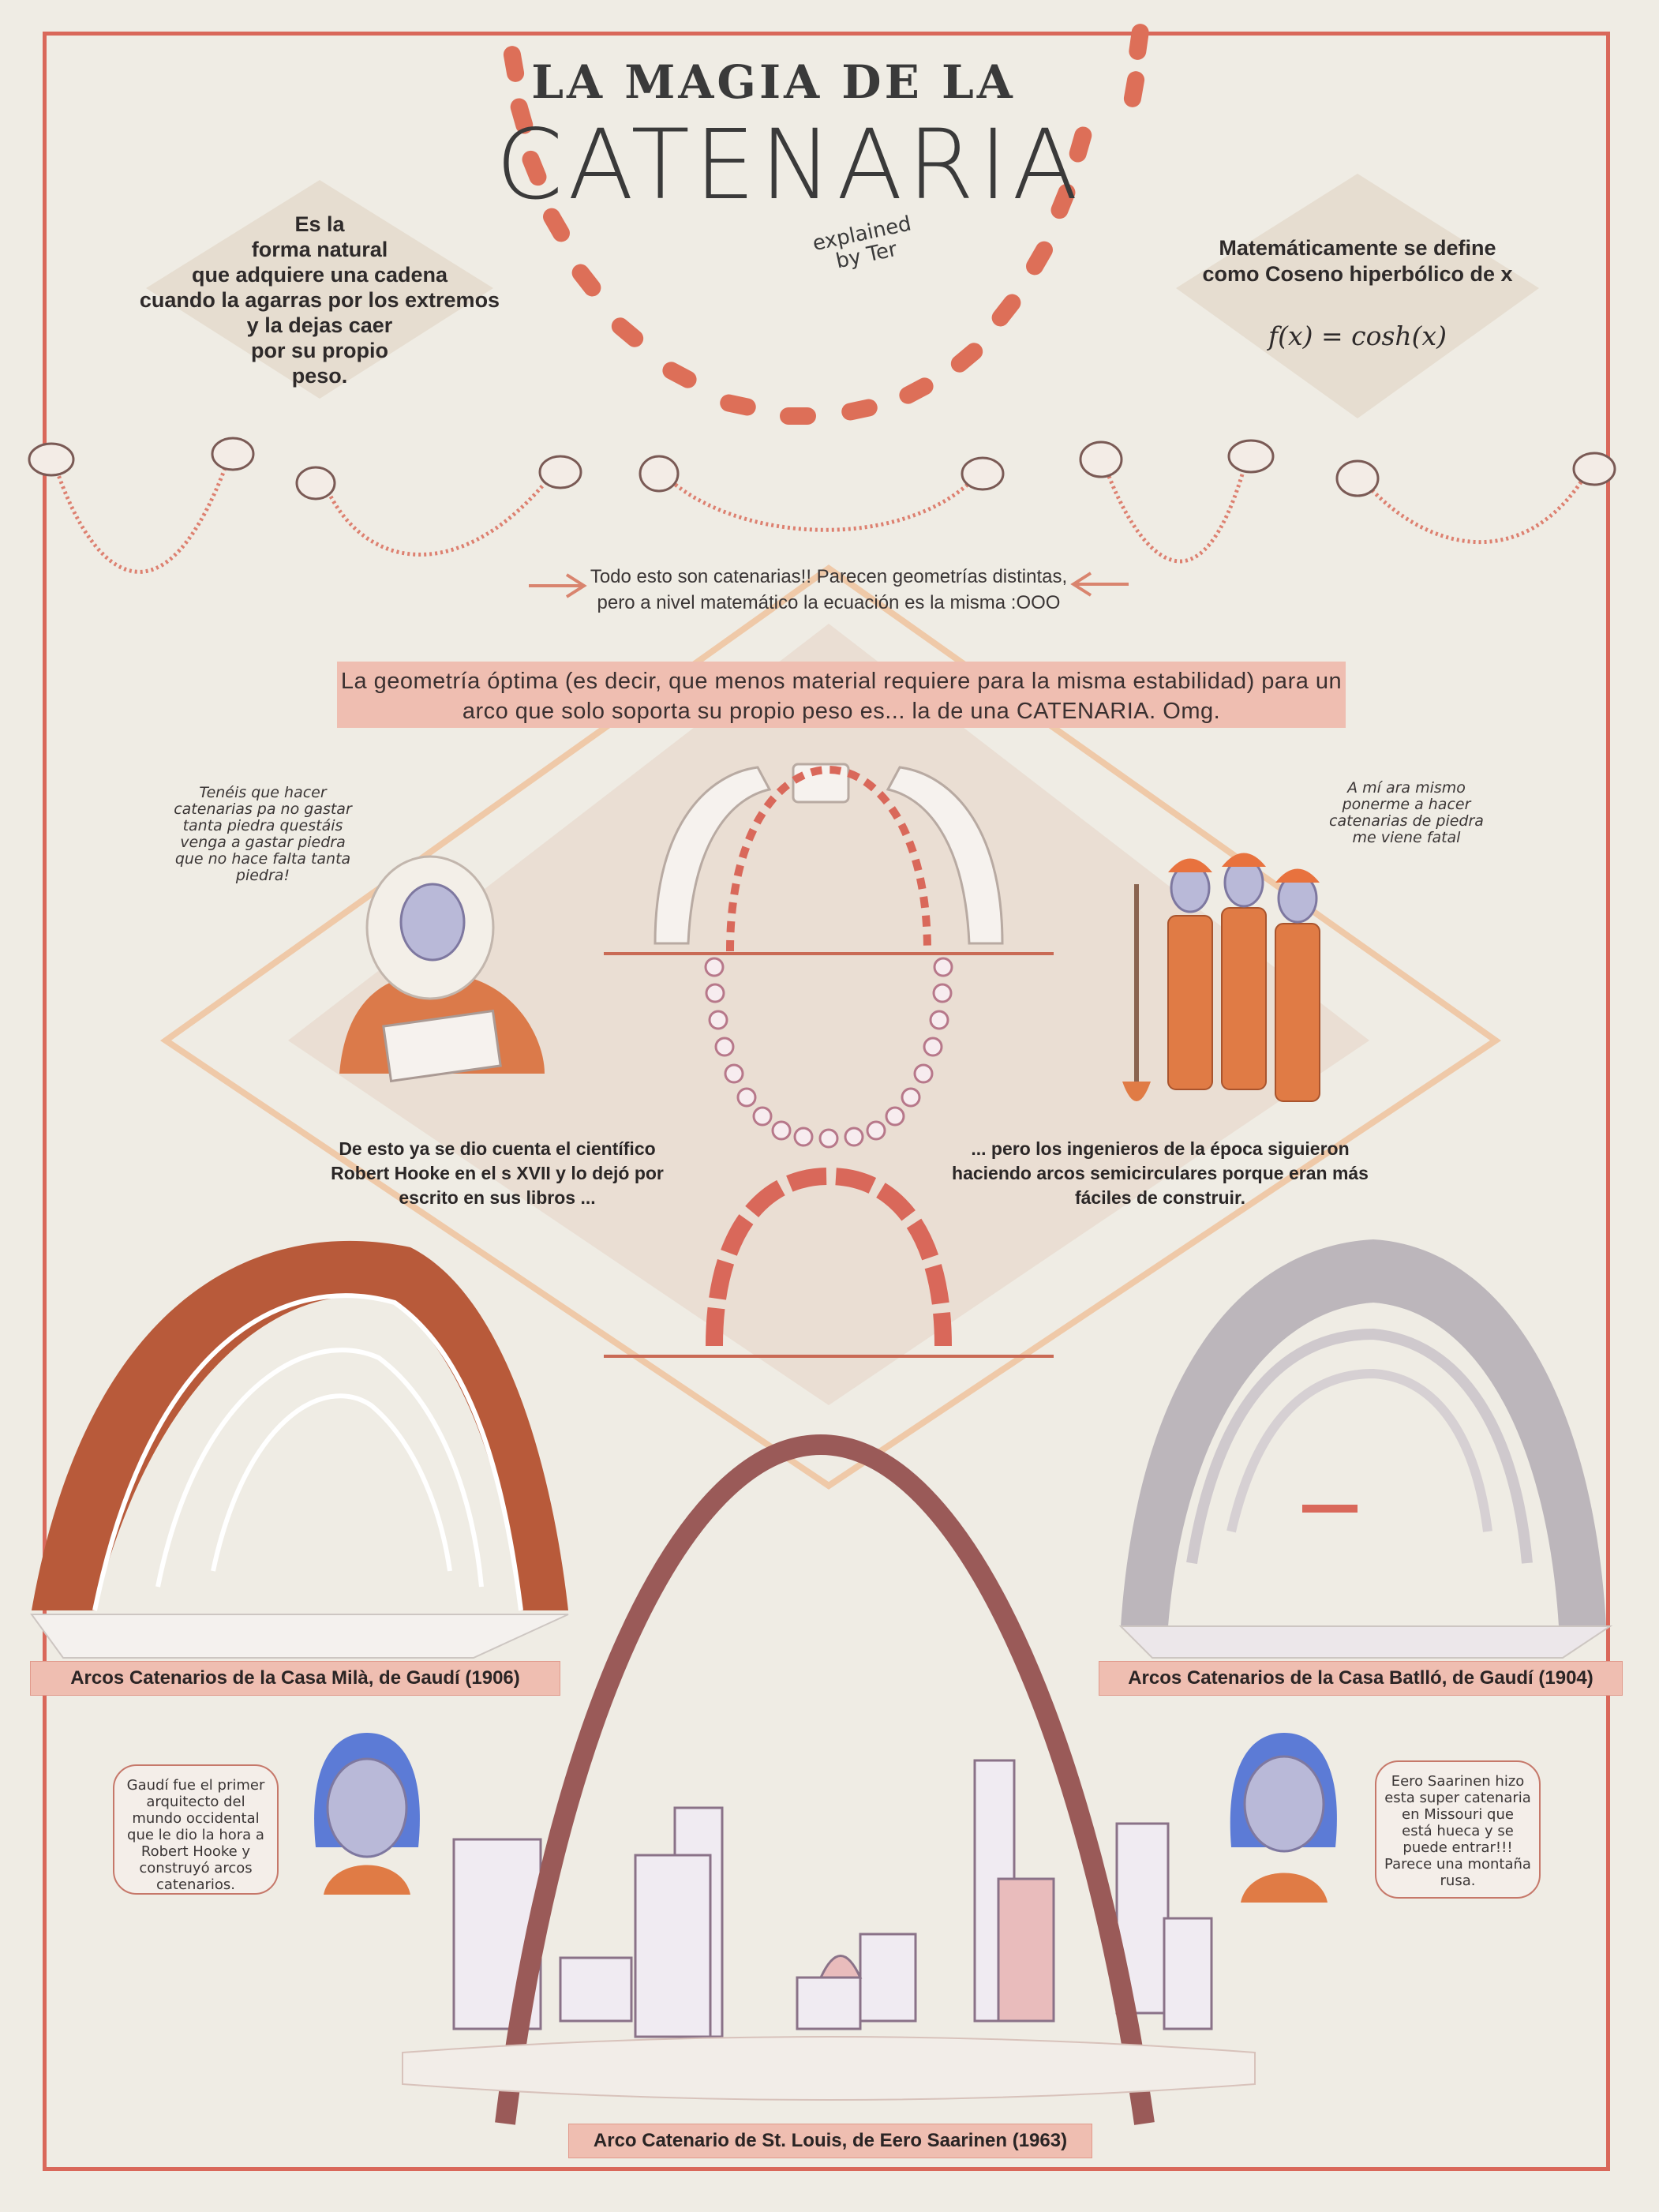  Describe the element at coordinates (822, 469) in the screenshot. I see `hand-sketches` at that location.